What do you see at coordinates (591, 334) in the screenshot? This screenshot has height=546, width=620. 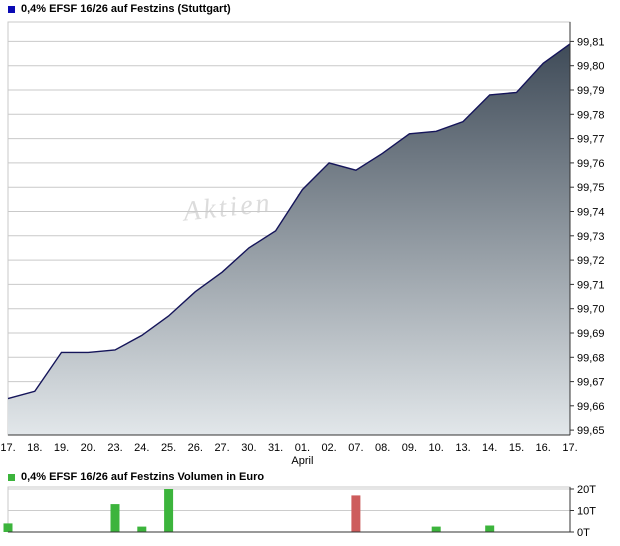 I see `price-ytick-label: 99,69` at bounding box center [591, 334].